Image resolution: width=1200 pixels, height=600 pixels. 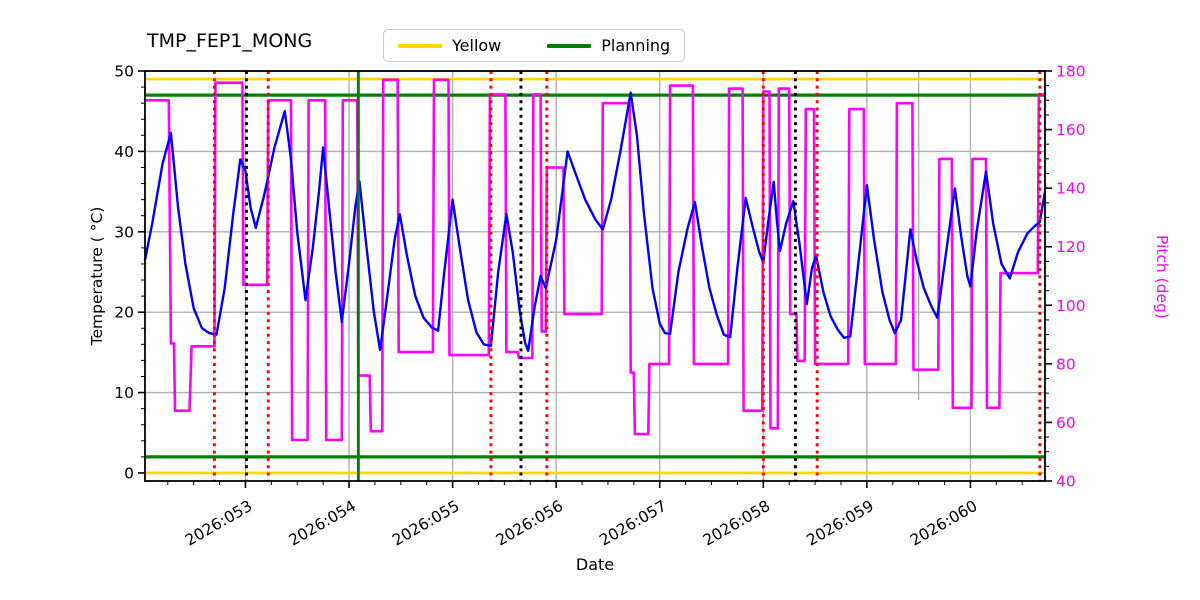 I want to click on y-left-tick-label: 40, so click(x=124, y=152).